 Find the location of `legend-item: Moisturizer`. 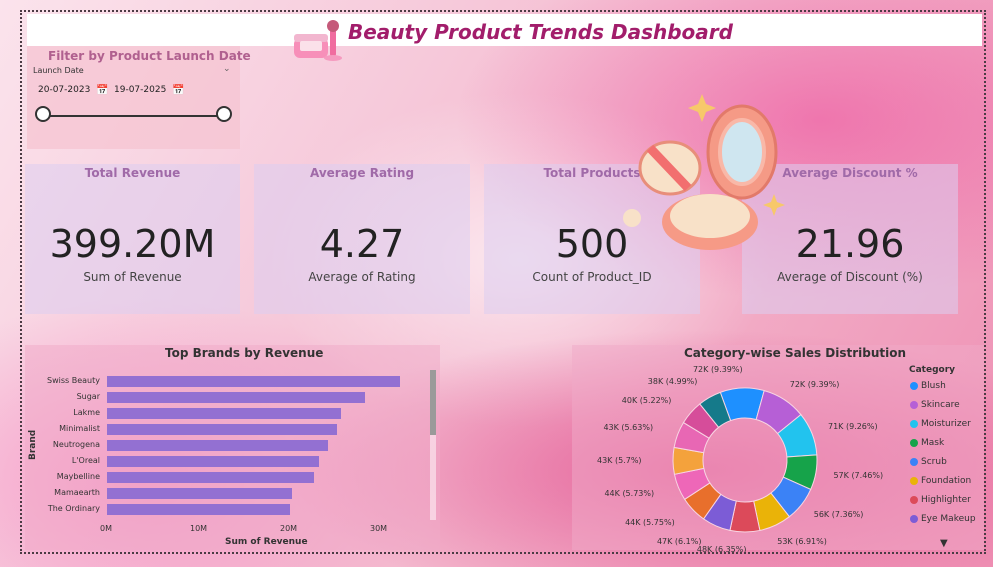

legend-item: Moisturizer is located at coordinates (940, 424).